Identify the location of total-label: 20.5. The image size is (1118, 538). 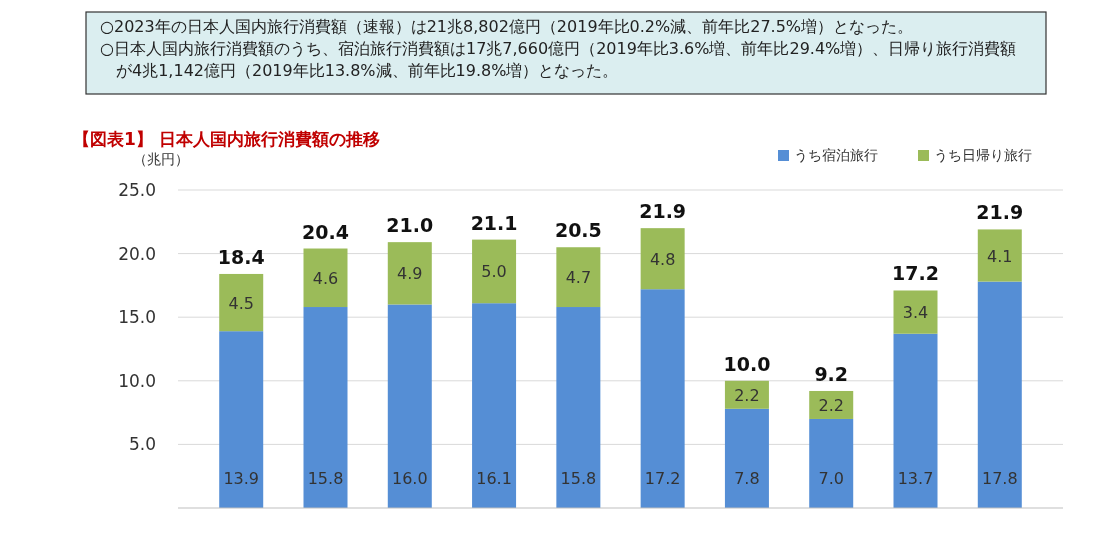
(578, 230).